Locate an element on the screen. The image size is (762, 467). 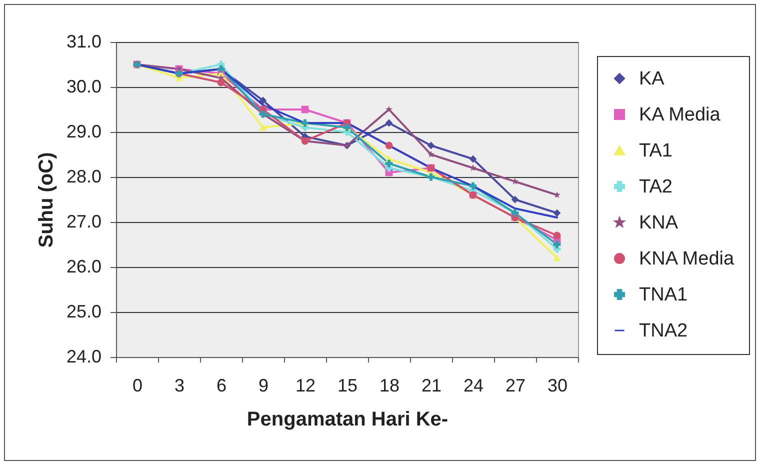
legend-label: KA is located at coordinates (652, 79).